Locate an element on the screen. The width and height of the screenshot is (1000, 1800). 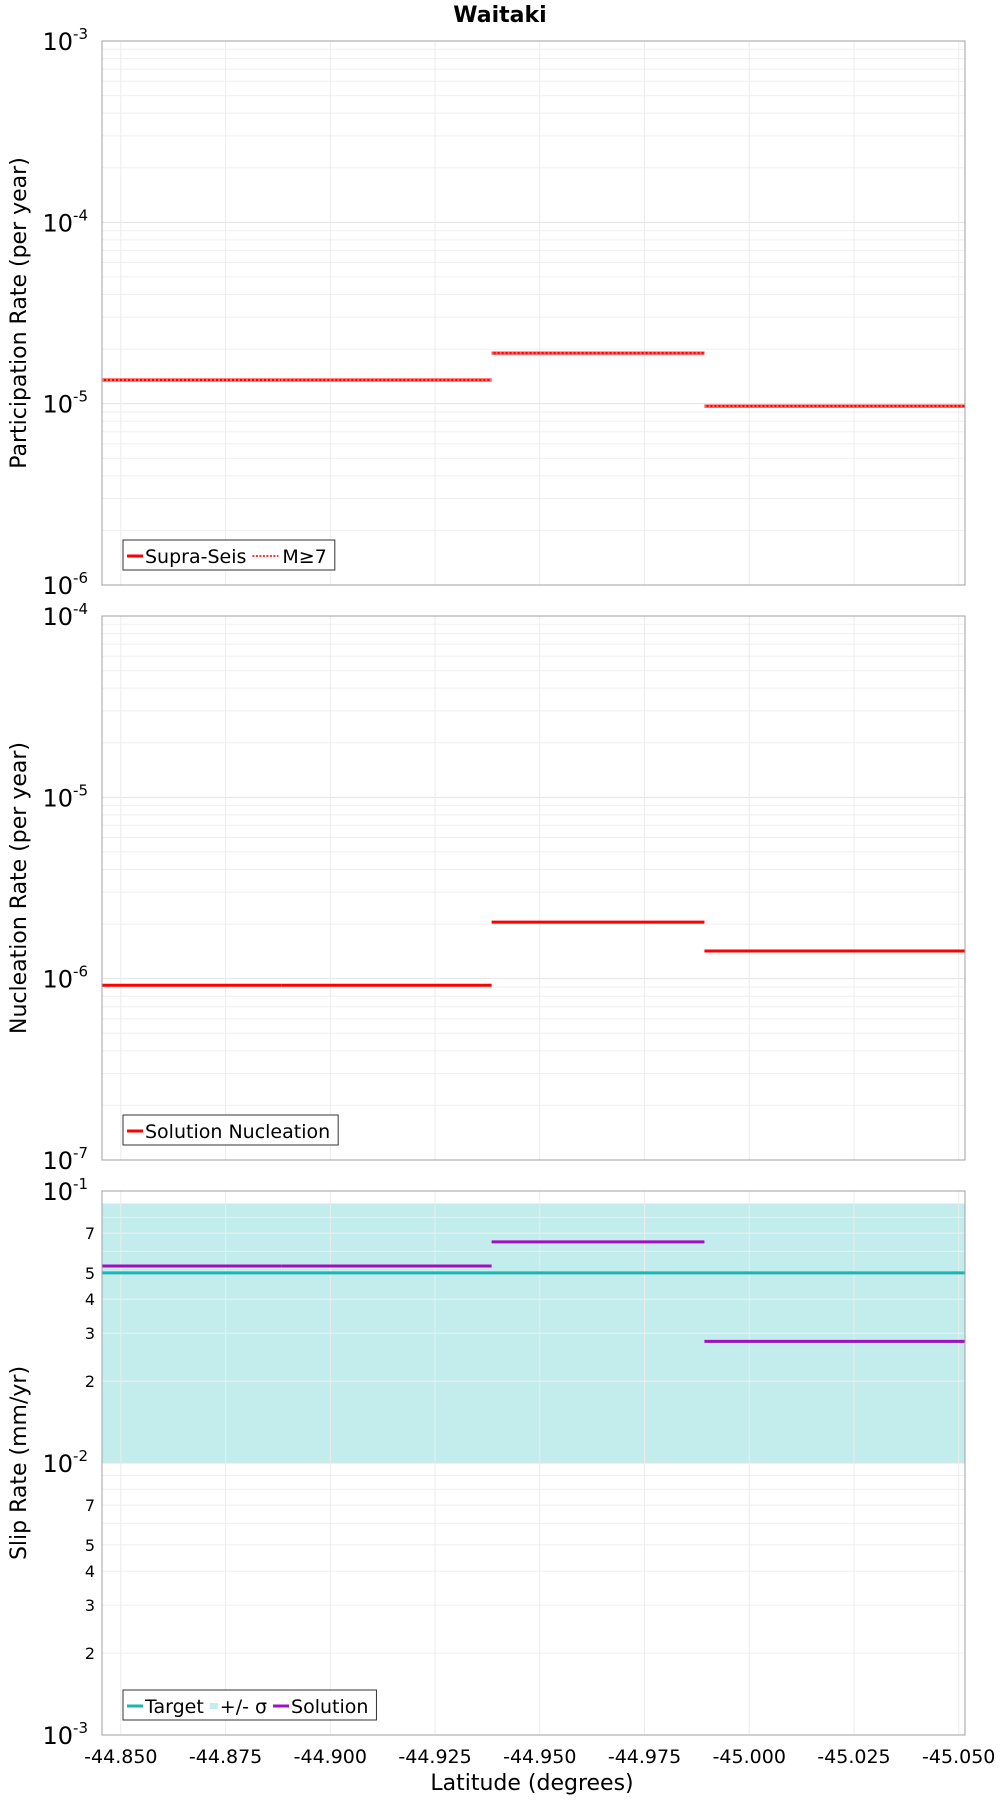
y-tick-label: 10⁻² is located at coordinates (65, 1462).